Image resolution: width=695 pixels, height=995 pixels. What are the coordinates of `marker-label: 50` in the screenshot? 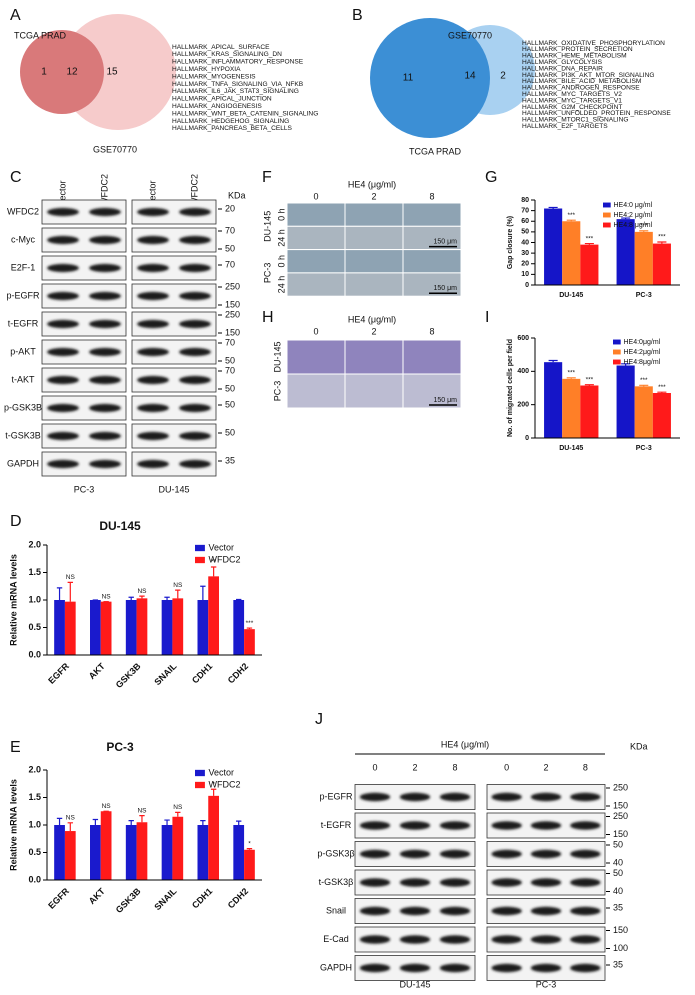 It's located at (618, 844).